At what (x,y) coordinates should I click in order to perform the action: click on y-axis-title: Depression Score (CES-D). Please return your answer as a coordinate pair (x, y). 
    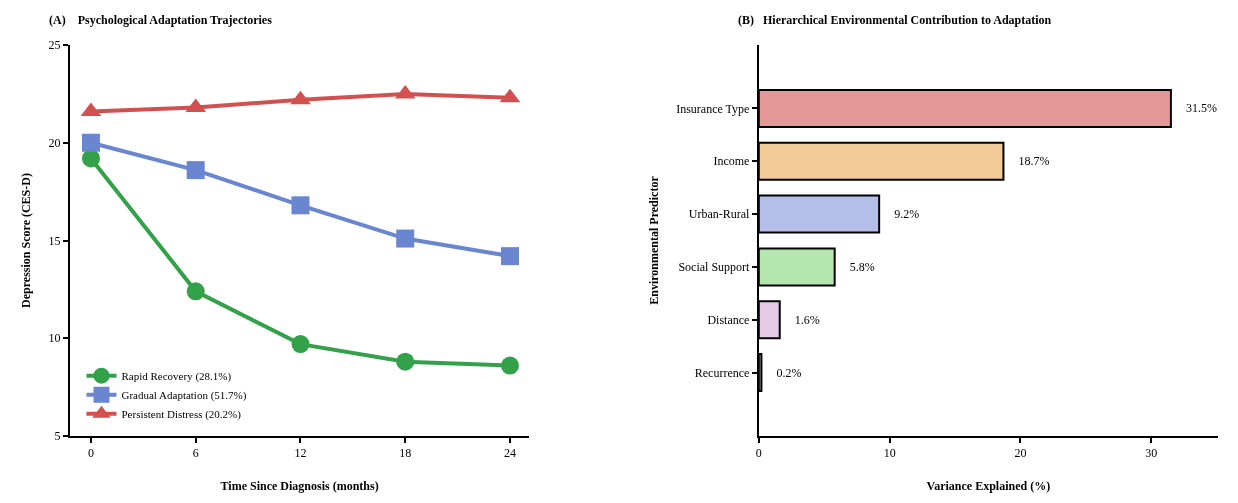
    Looking at the image, I should click on (26, 240).